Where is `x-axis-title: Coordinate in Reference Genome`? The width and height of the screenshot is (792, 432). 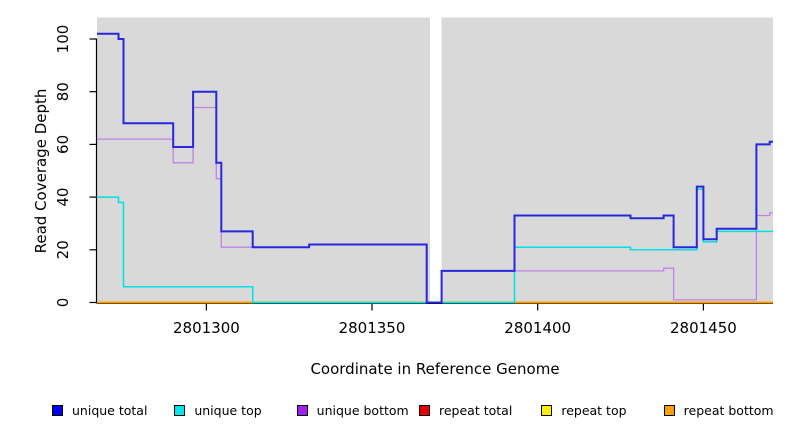
x-axis-title: Coordinate in Reference Genome is located at coordinates (434, 369).